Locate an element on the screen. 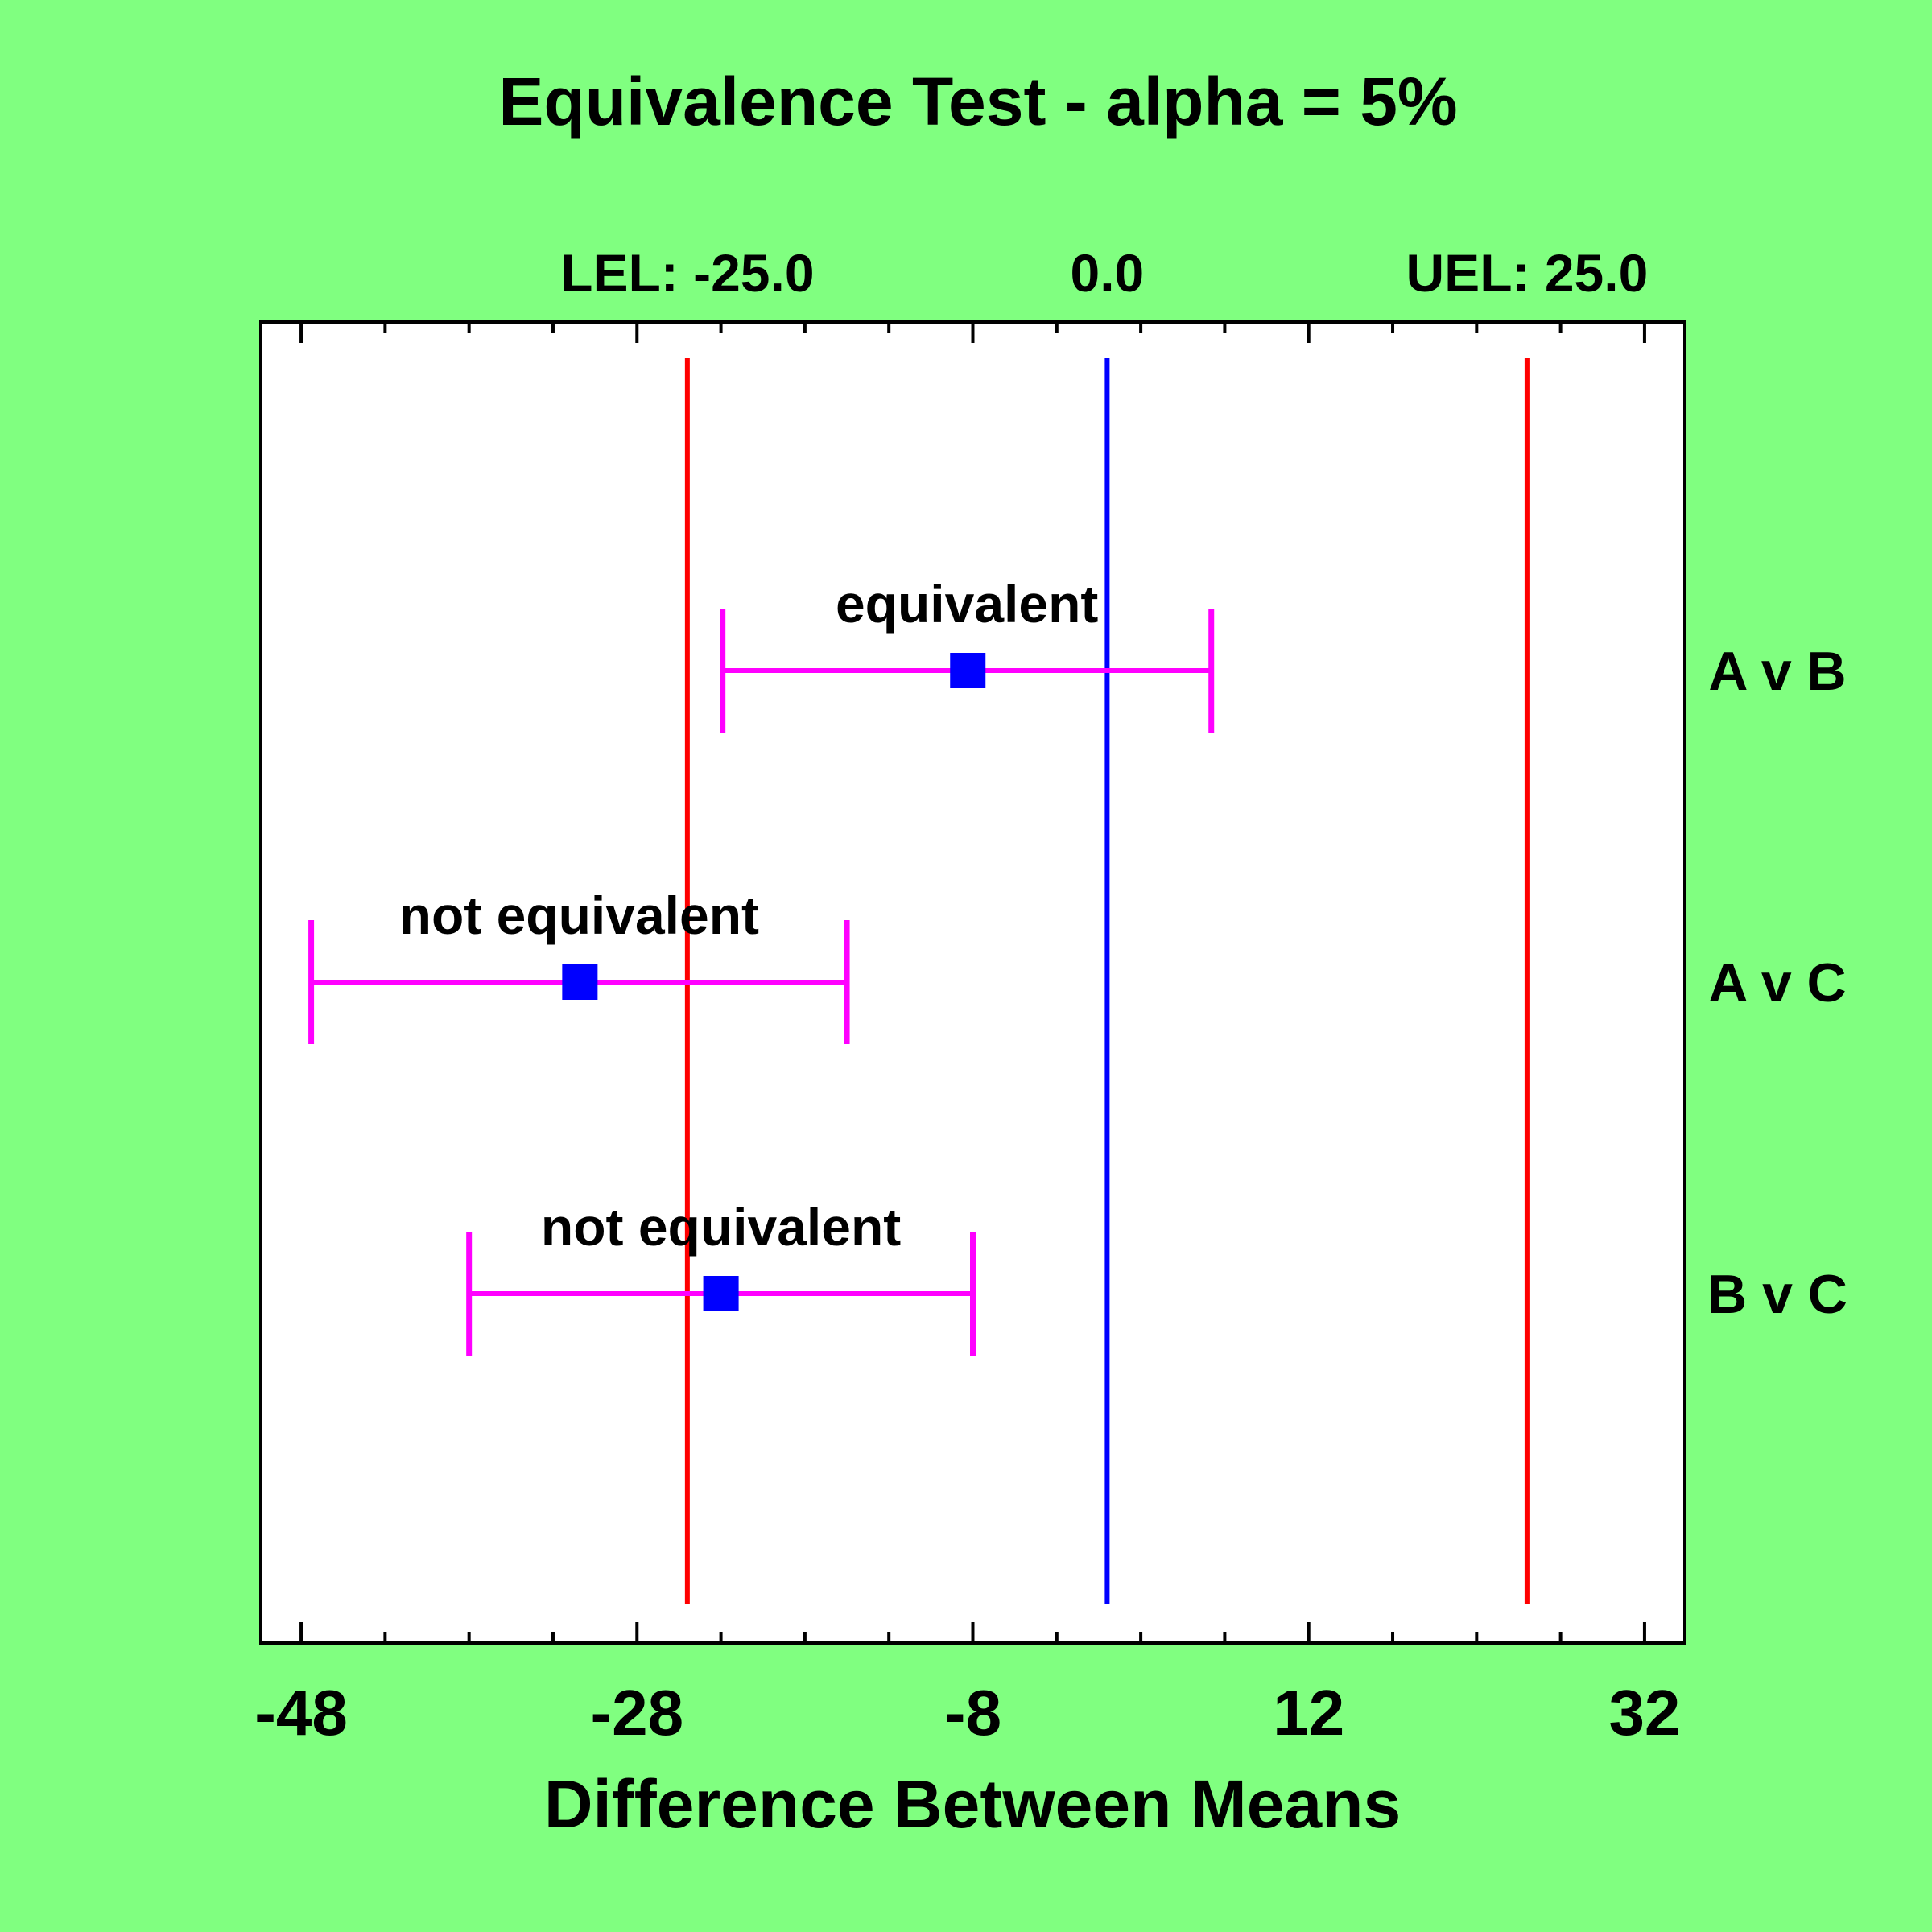 The width and height of the screenshot is (1932, 1932). chart-title: Equivalence Test - alpha = 5% is located at coordinates (977, 101).